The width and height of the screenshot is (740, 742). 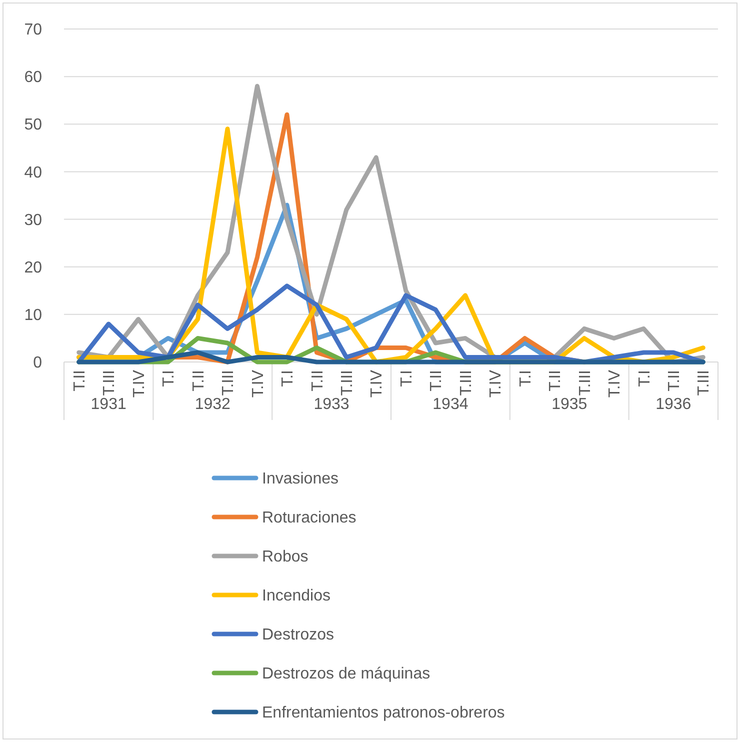 What do you see at coordinates (33, 77) in the screenshot?
I see `y-tick-label: 60` at bounding box center [33, 77].